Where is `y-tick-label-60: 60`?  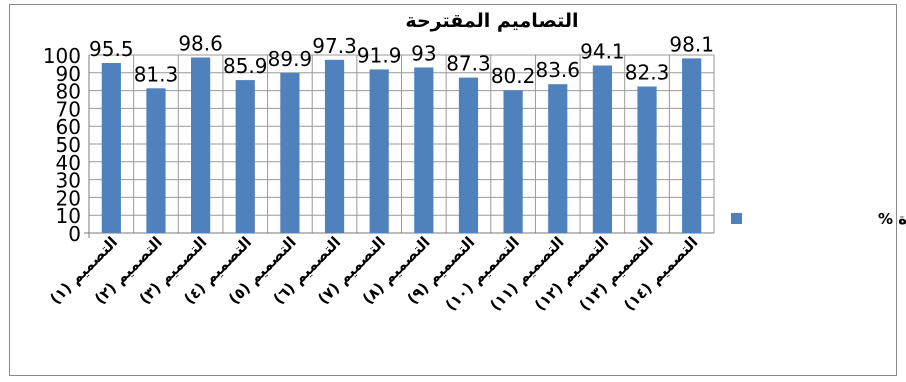
y-tick-label-60: 60 is located at coordinates (68, 127).